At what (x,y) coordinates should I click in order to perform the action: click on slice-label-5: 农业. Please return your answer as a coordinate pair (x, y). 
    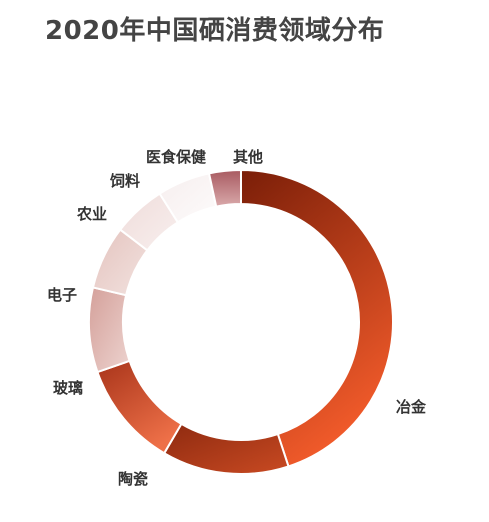
    Looking at the image, I should click on (91, 214).